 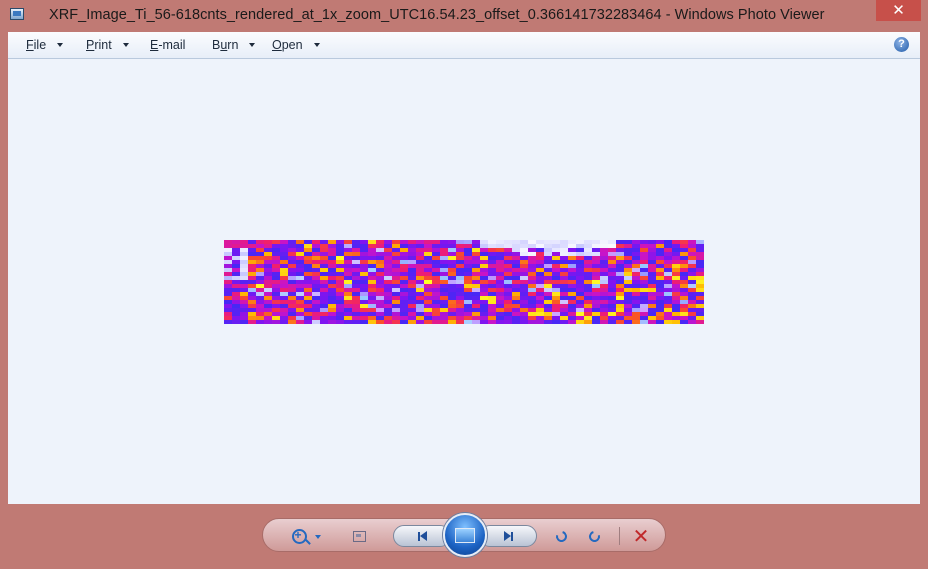 What do you see at coordinates (898, 10) in the screenshot?
I see `close-window-button: ✕` at bounding box center [898, 10].